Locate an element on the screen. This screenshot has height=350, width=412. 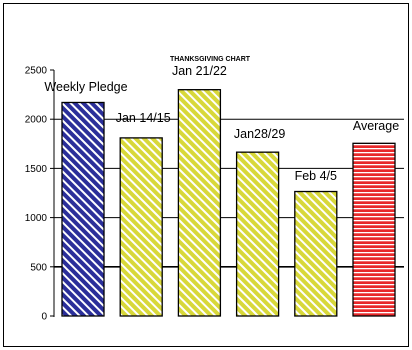
bar-category-label-3: Jan28/29 is located at coordinates (259, 134).